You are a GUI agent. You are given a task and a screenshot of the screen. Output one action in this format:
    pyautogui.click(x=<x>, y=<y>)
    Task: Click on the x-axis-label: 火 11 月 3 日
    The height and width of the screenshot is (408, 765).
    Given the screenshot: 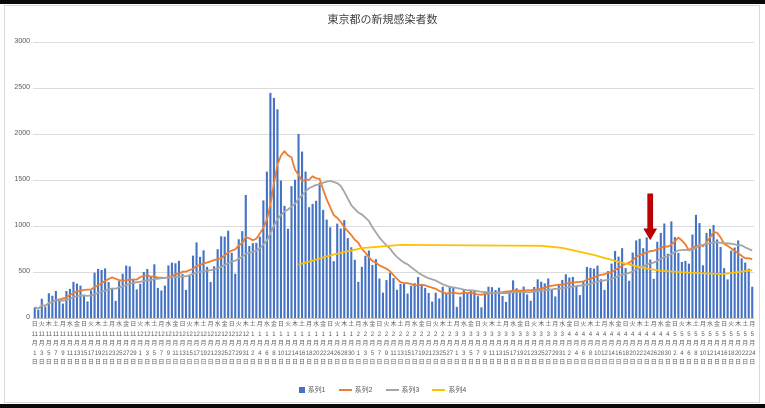 What is the action you would take?
    pyautogui.click(x=41, y=344)
    